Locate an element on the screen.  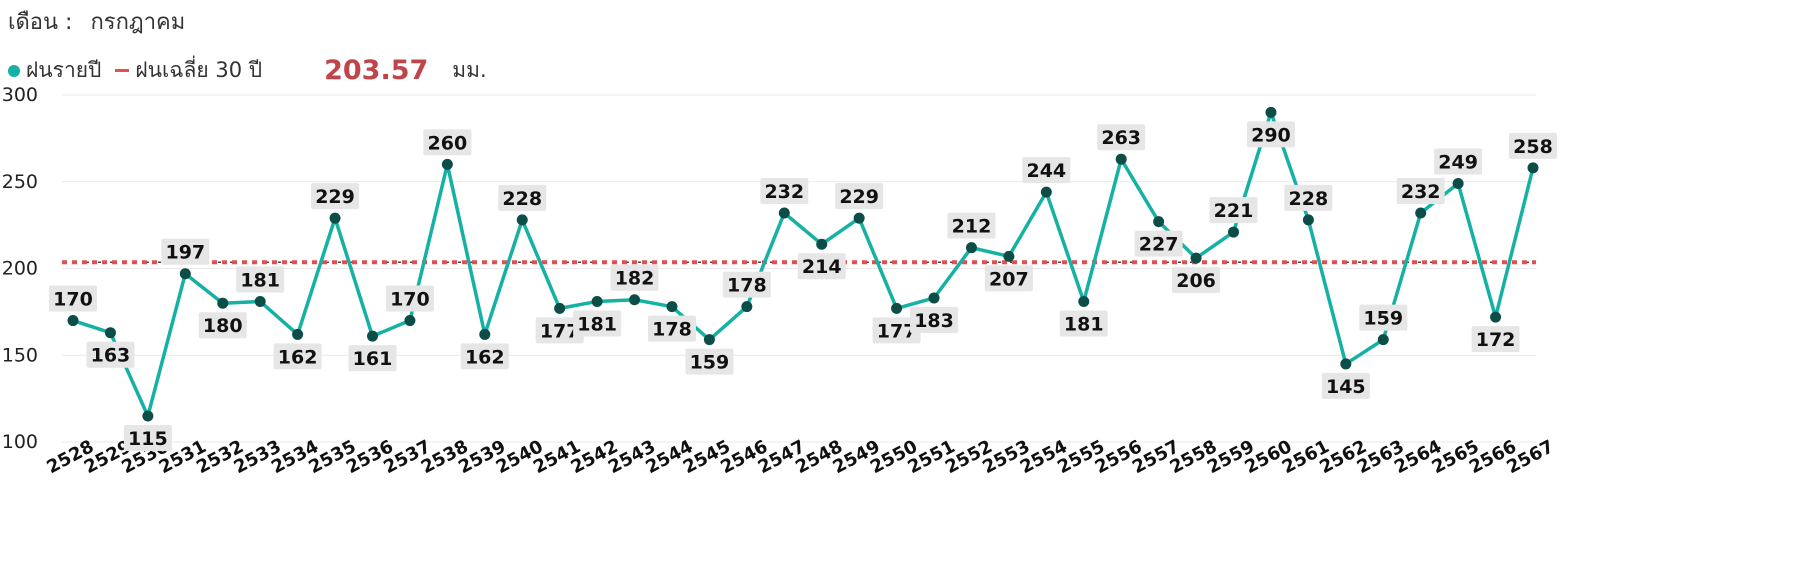
data-label: 145 is located at coordinates (1346, 387).